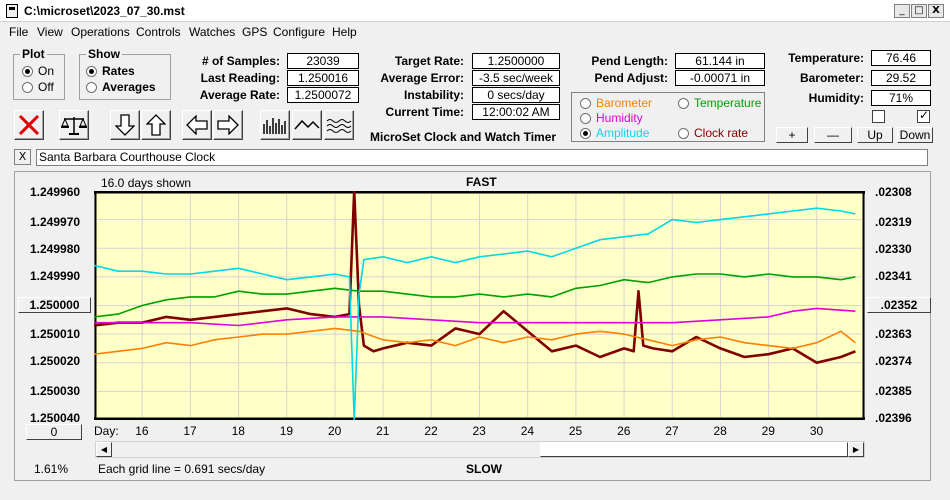 The height and width of the screenshot is (500, 950). Describe the element at coordinates (919, 11) in the screenshot. I see `maximize-button: □` at that location.